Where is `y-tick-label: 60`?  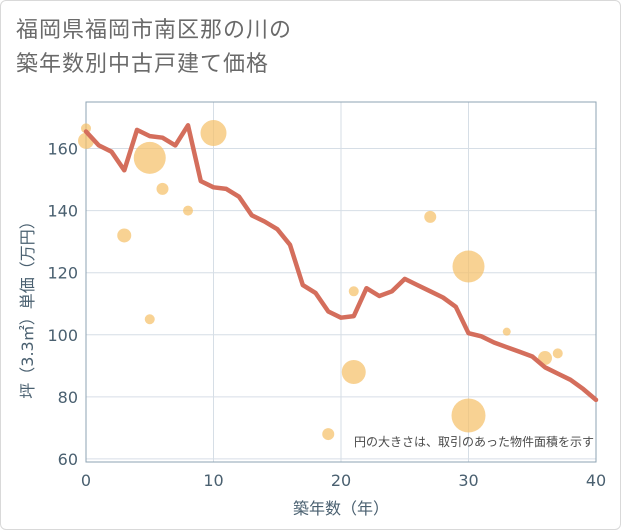
y-tick-label: 60 is located at coordinates (68, 459).